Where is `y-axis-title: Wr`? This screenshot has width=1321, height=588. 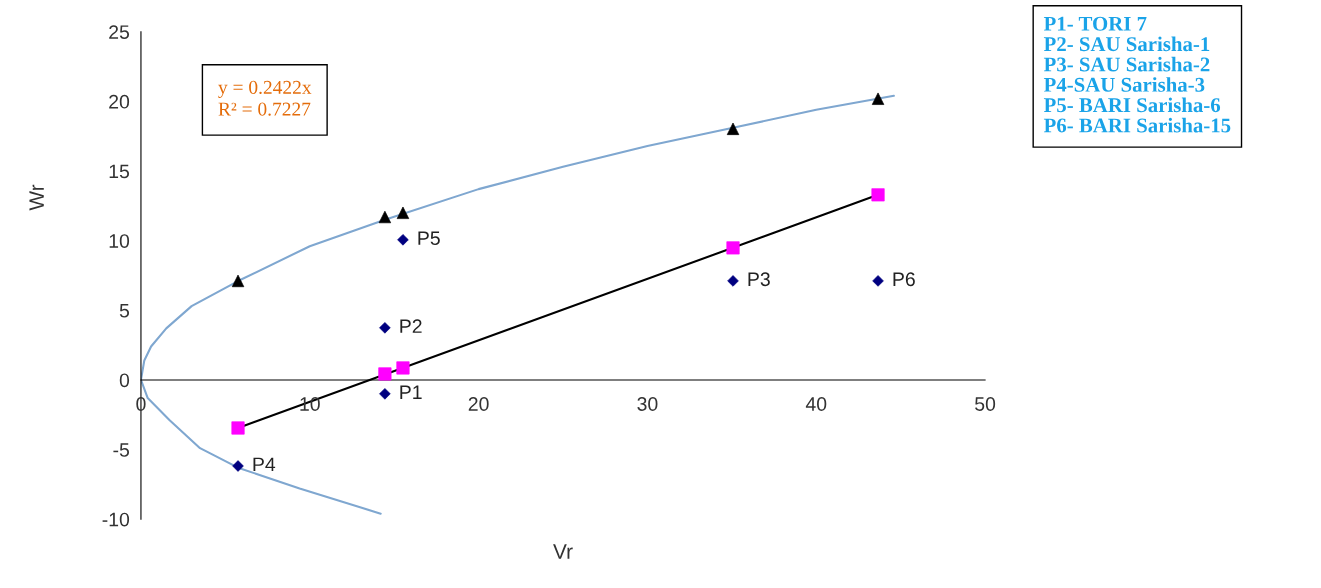 y-axis-title: Wr is located at coordinates (36, 197).